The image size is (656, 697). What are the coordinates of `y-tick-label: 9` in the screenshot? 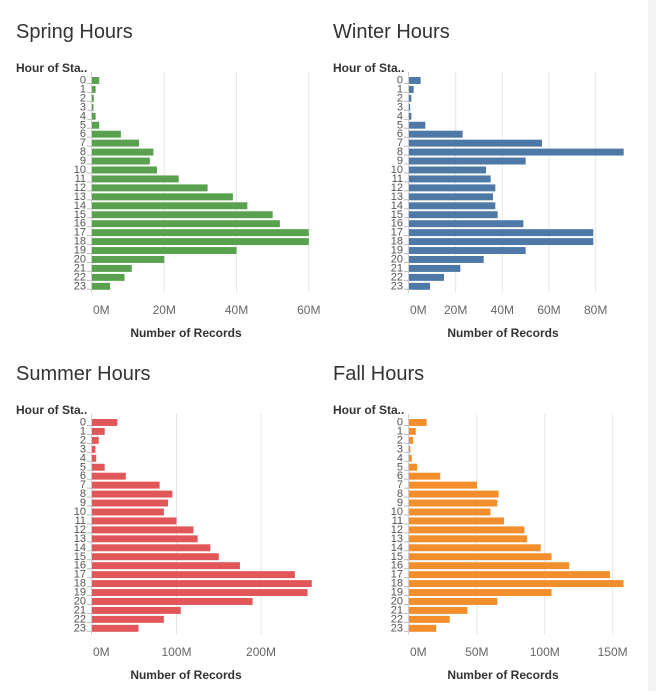 It's located at (83, 503).